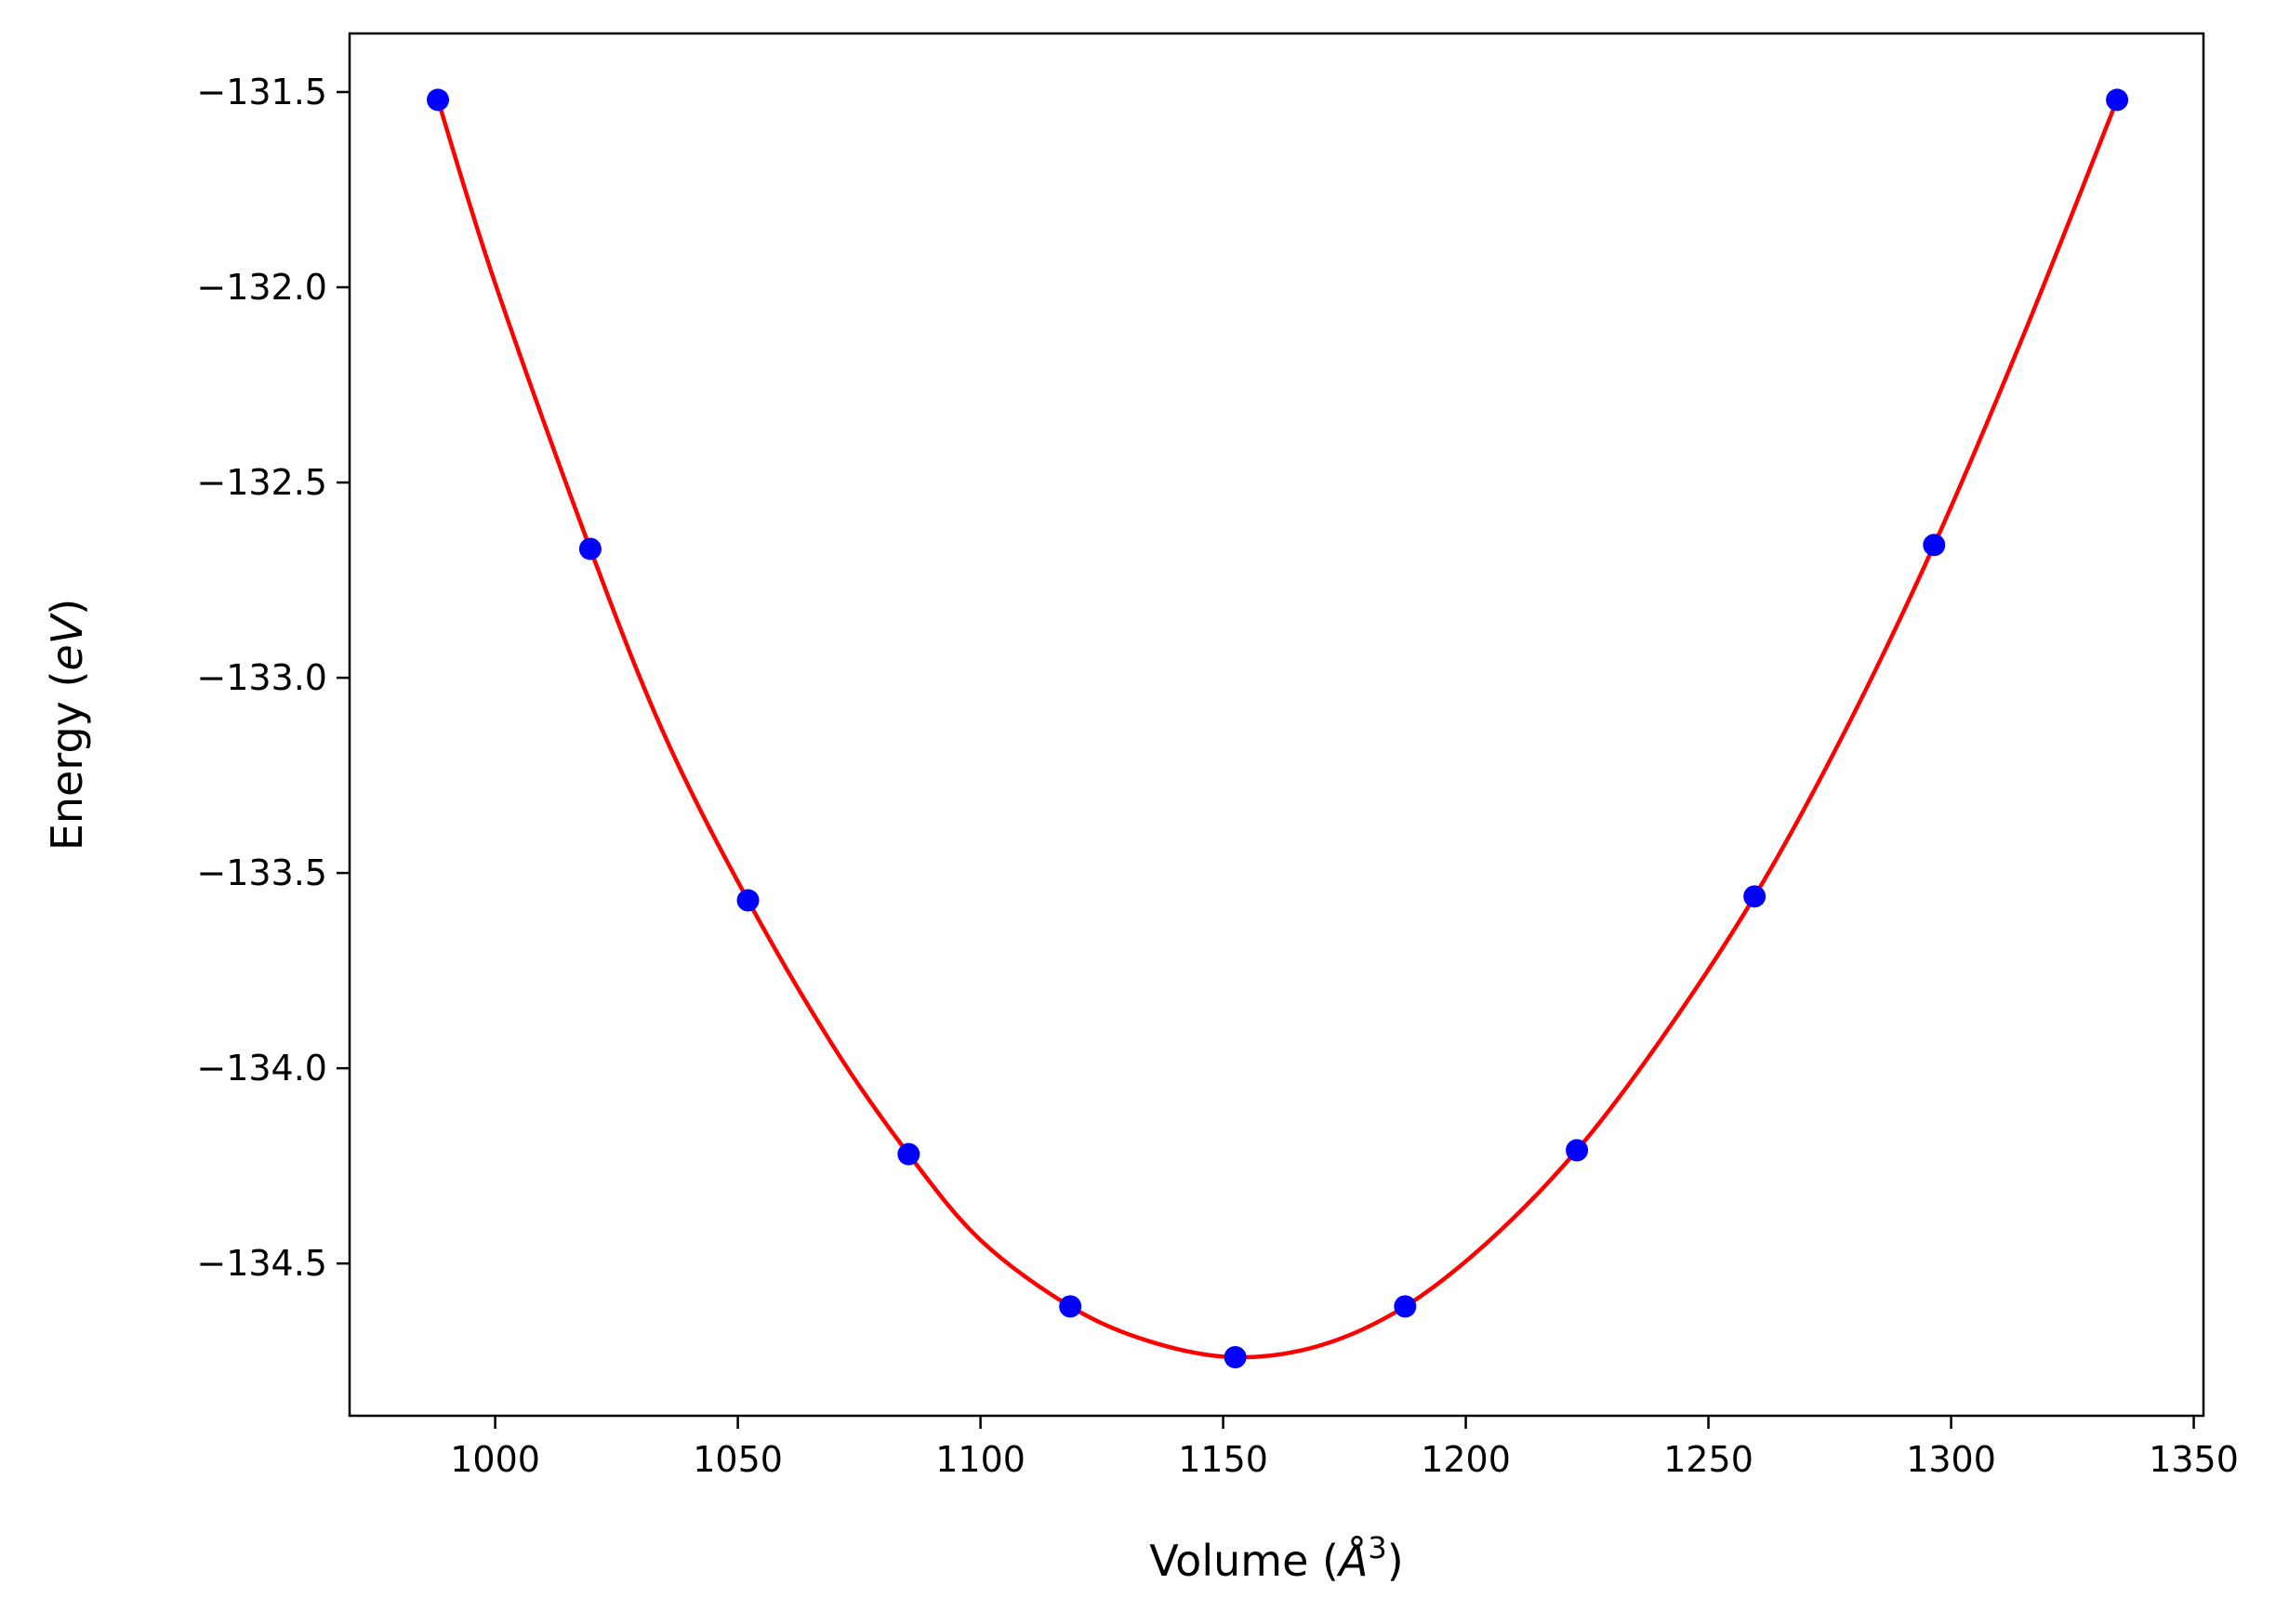 This screenshot has height=1624, width=2289. What do you see at coordinates (261, 873) in the screenshot?
I see `y-tick-label: −133.5` at bounding box center [261, 873].